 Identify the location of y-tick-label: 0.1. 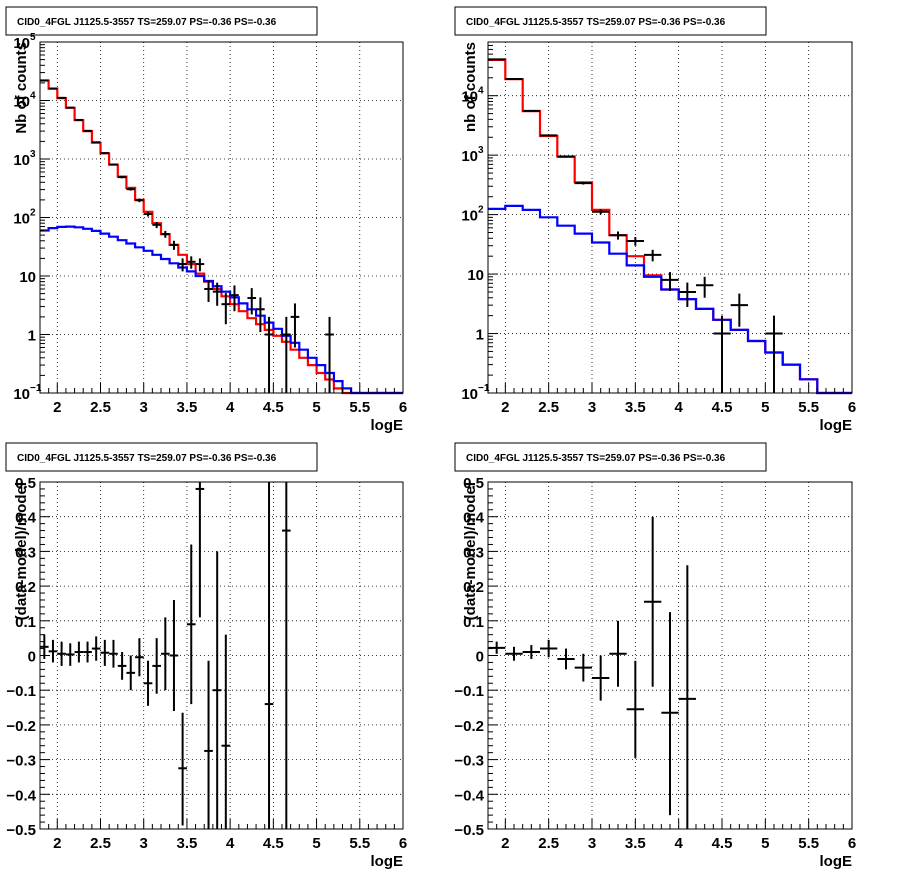
(473, 622).